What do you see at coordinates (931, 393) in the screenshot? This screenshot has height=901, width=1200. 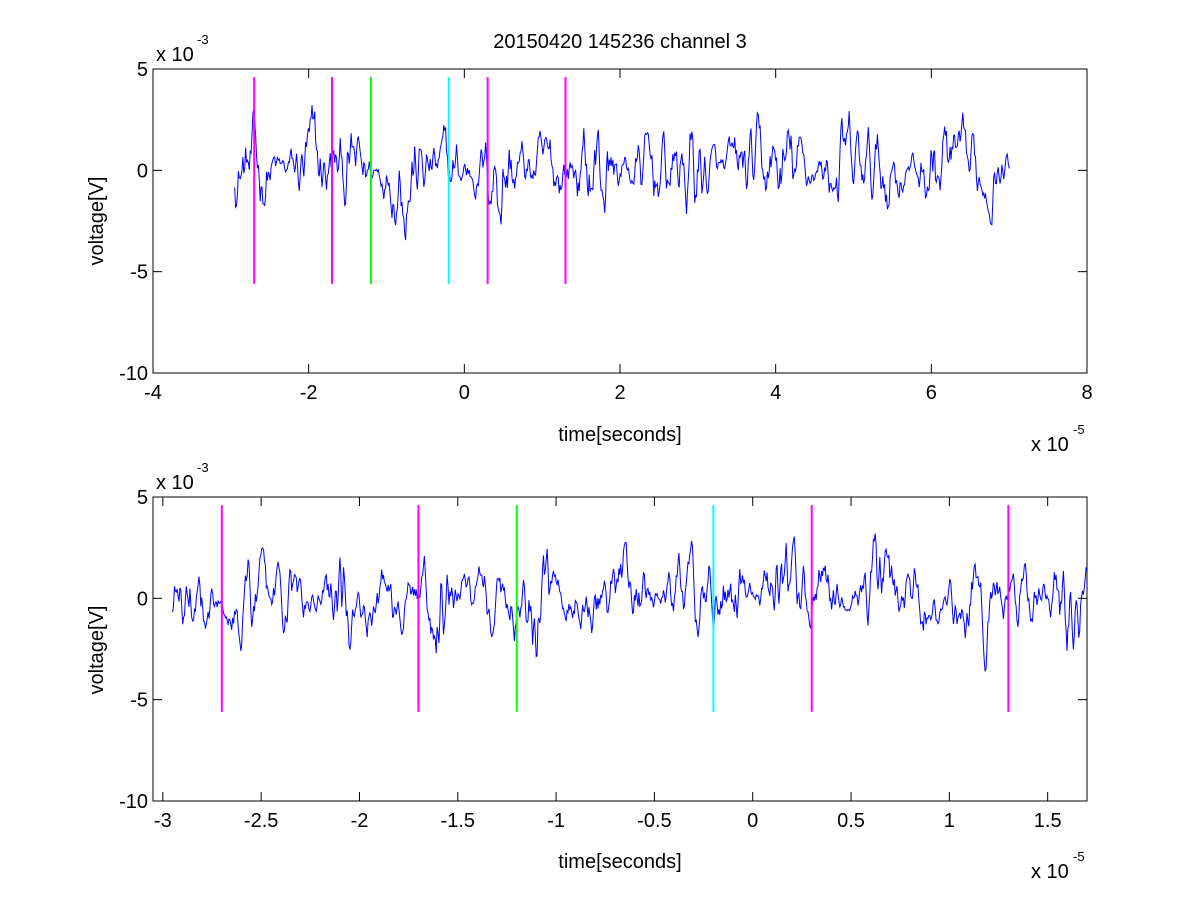 I see `x-tick-label: 6` at bounding box center [931, 393].